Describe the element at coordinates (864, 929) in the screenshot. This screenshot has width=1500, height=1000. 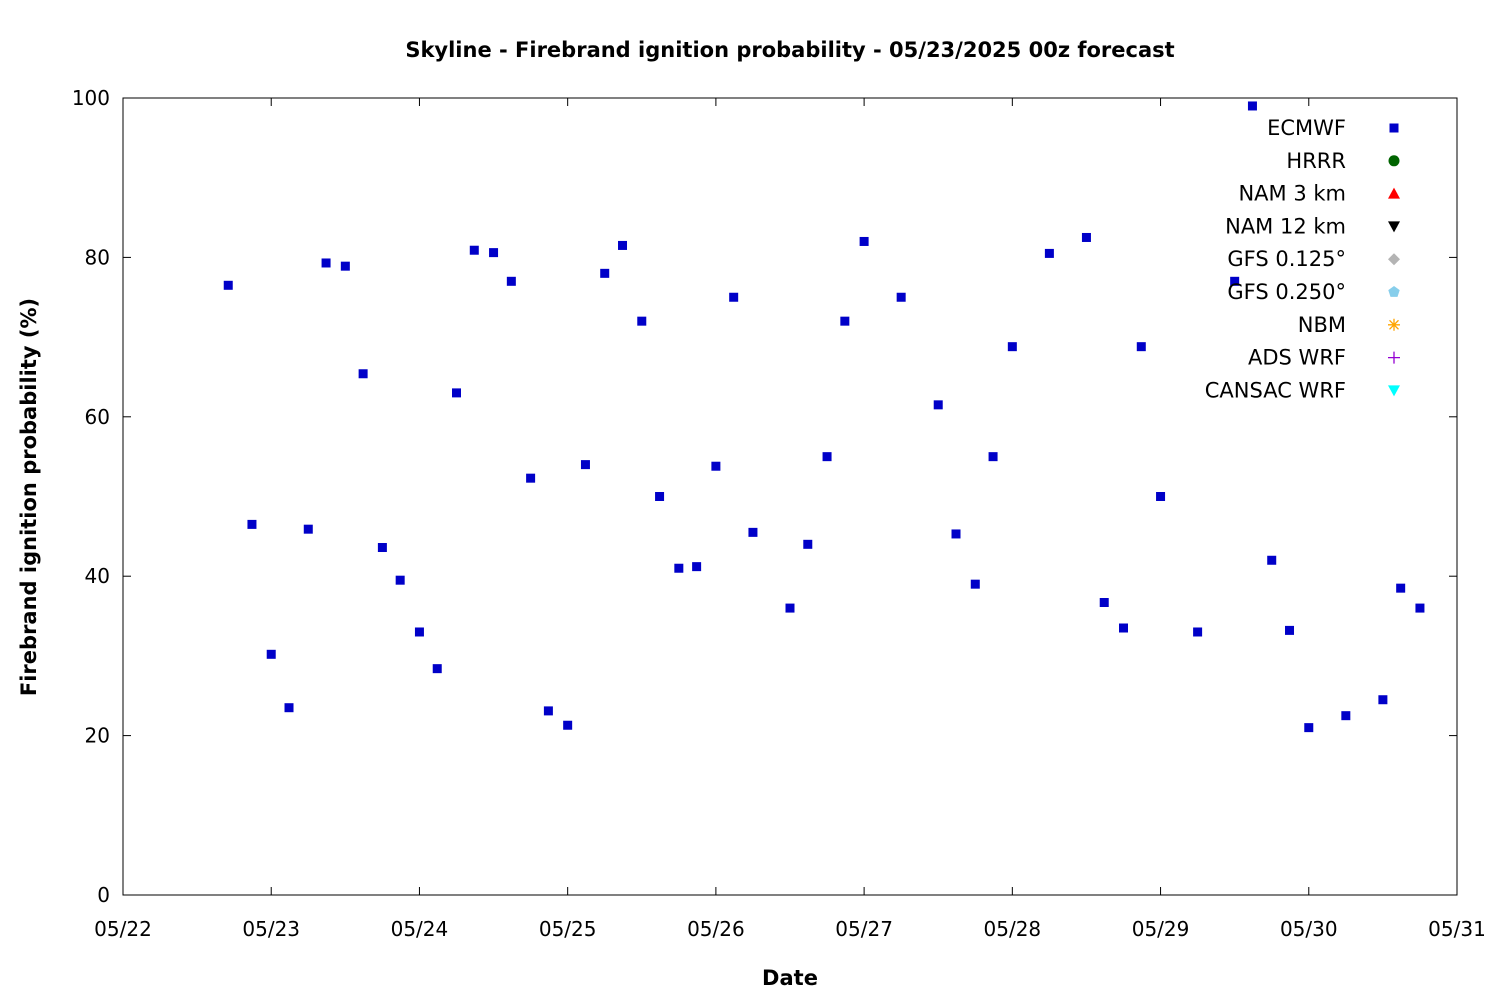
I see `x-tick-label: 05/27` at that location.